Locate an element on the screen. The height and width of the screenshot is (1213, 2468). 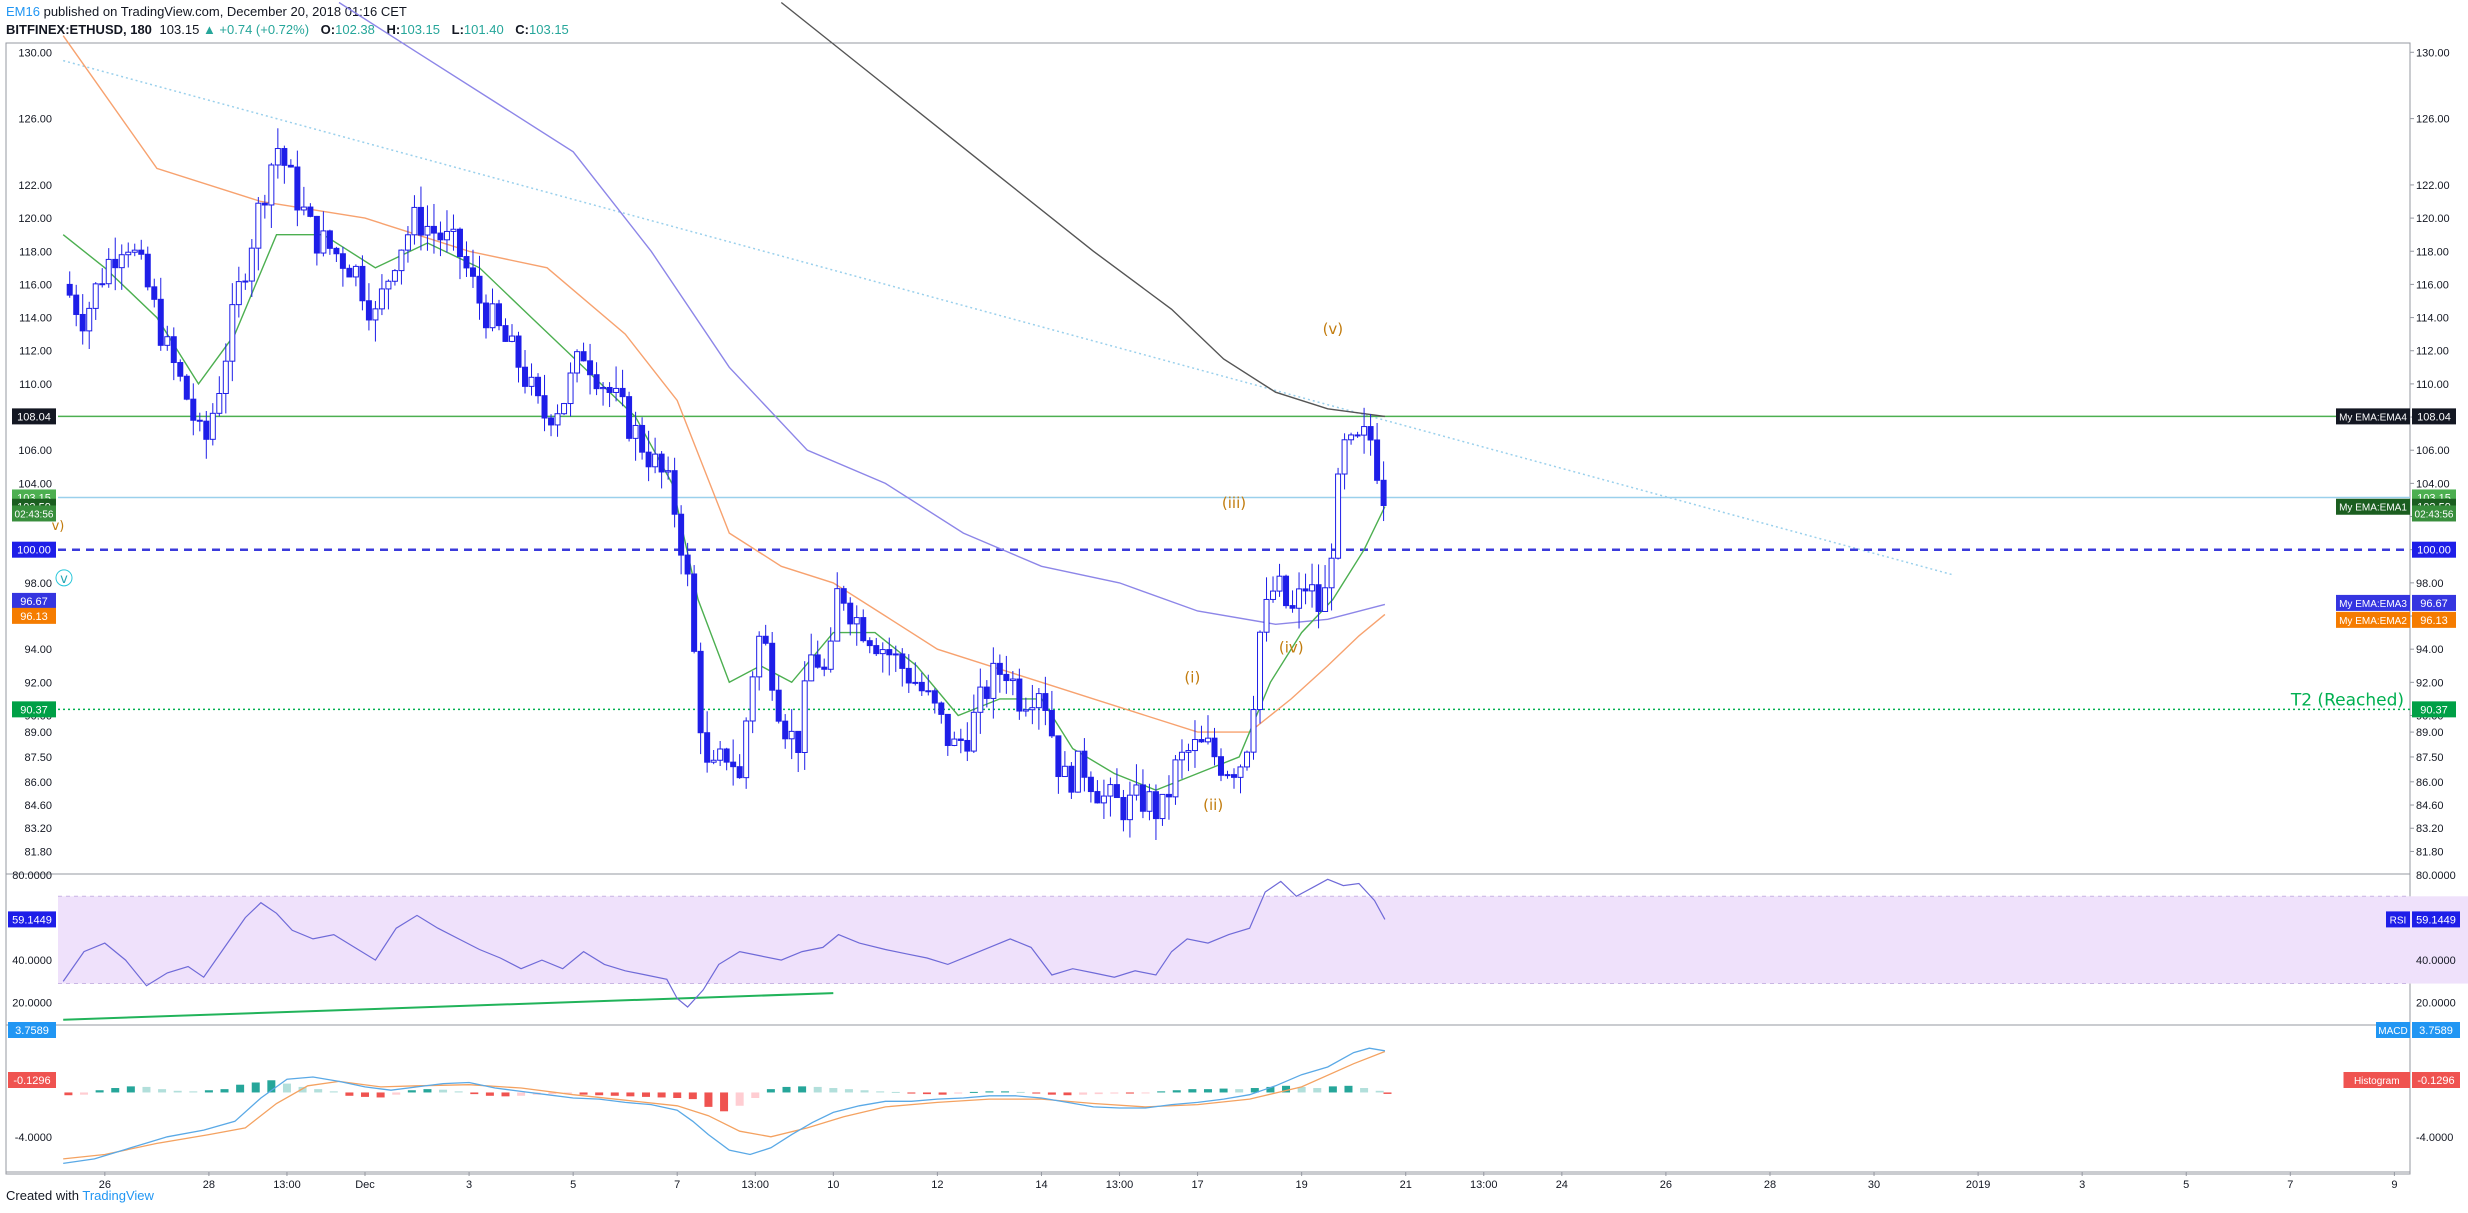
right-price-tag-label: 96.67 is located at coordinates (2434, 604).